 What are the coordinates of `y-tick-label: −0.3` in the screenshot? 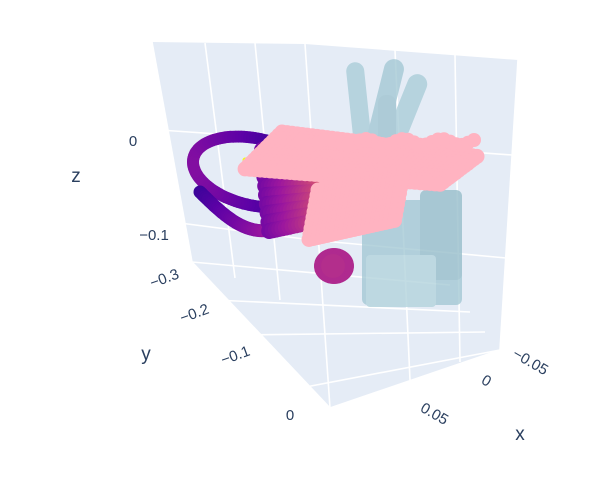 It's located at (165, 279).